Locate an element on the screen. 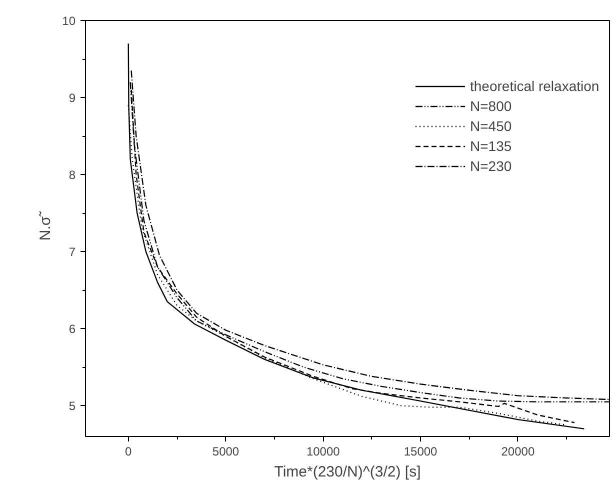 The height and width of the screenshot is (496, 614). x-tick-label: 5000 is located at coordinates (226, 451).